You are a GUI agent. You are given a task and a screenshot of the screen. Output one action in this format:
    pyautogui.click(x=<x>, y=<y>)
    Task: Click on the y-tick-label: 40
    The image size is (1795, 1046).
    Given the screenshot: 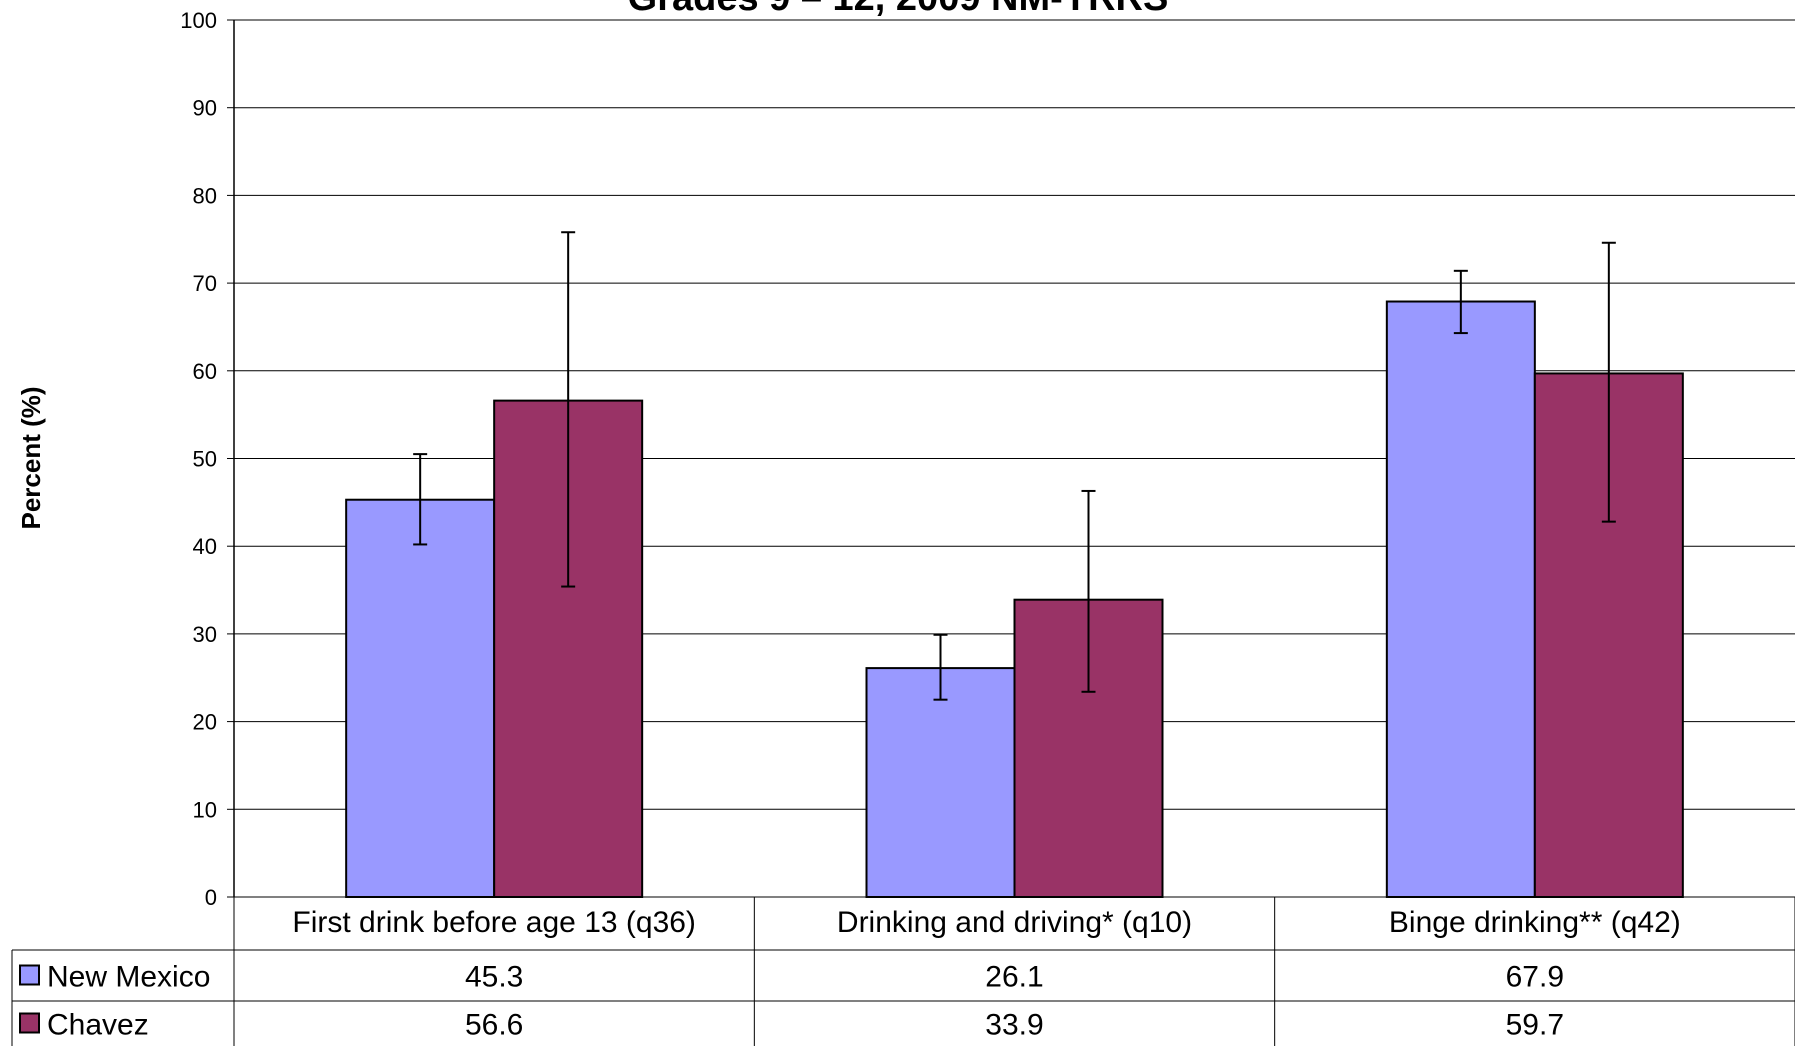 What is the action you would take?
    pyautogui.click(x=205, y=546)
    